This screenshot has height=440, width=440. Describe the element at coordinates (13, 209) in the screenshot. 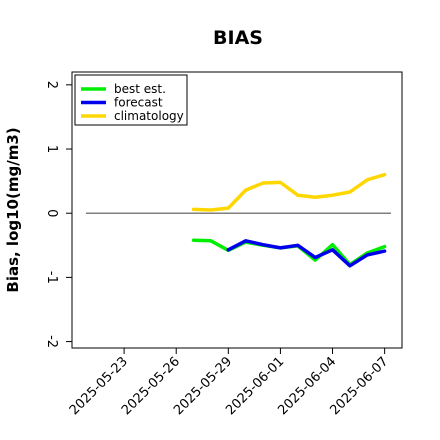

I see `y-axis-label: Bias, log10(mg/m3)` at that location.